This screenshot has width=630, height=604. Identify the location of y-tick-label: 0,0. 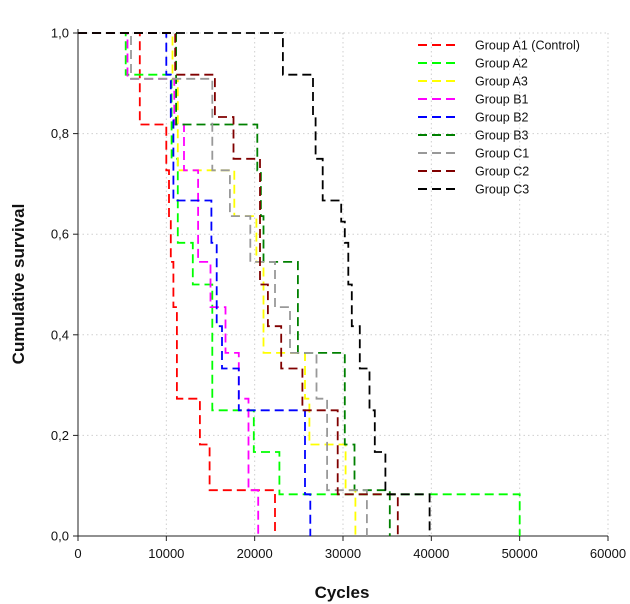
(60, 536).